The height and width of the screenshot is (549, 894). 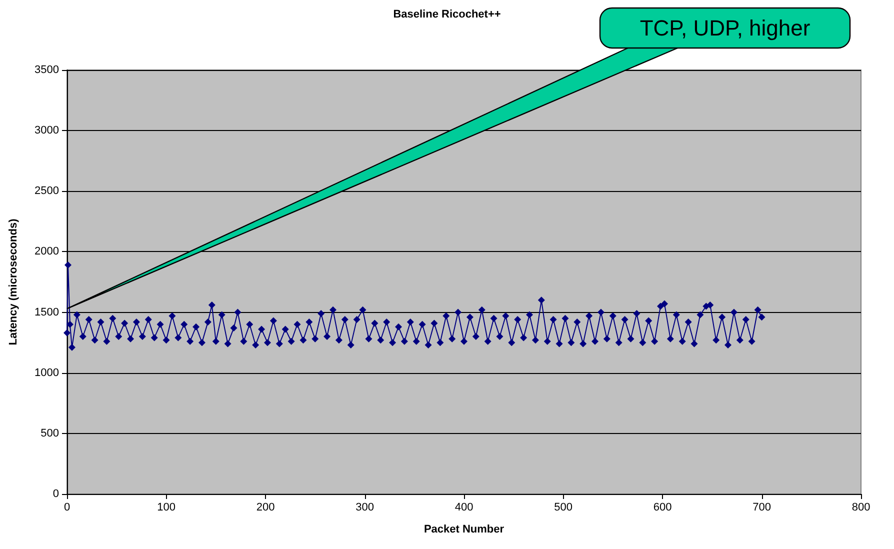 What do you see at coordinates (464, 530) in the screenshot?
I see `x-axis-title: Packet Number` at bounding box center [464, 530].